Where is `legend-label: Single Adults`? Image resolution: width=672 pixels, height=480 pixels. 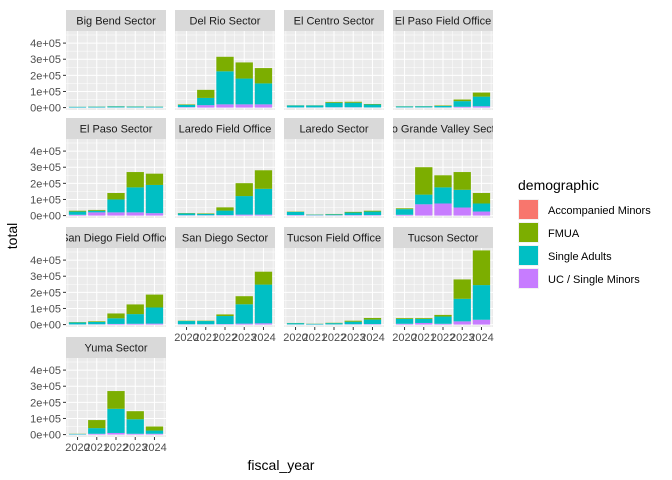 legend-label: Single Adults is located at coordinates (580, 257).